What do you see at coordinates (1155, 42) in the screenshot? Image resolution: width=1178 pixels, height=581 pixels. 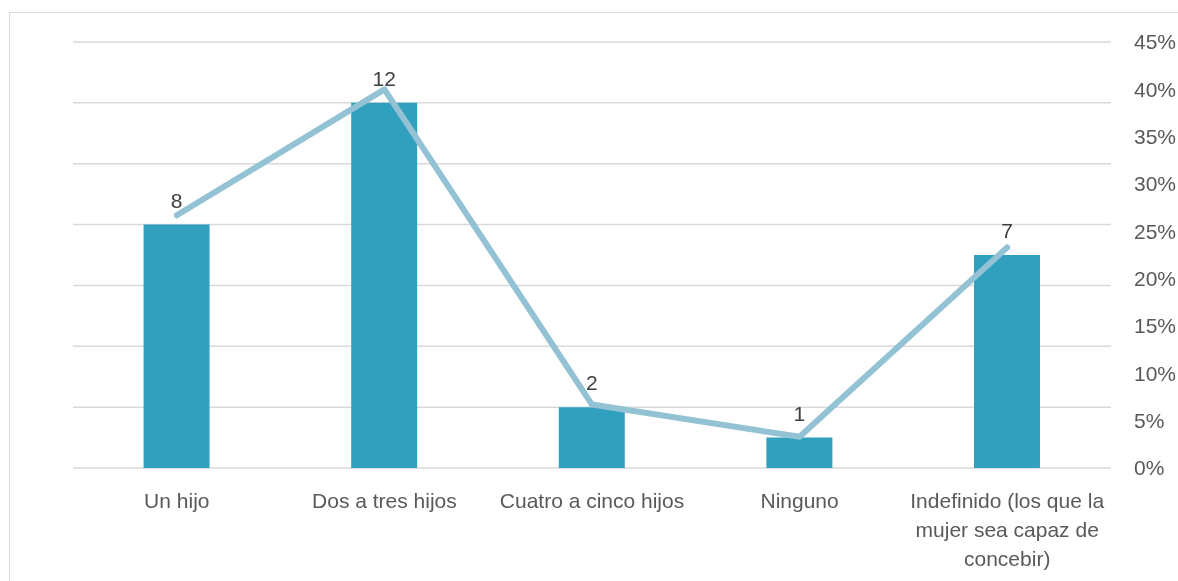 I see `y2-tick-label: 45%` at bounding box center [1155, 42].